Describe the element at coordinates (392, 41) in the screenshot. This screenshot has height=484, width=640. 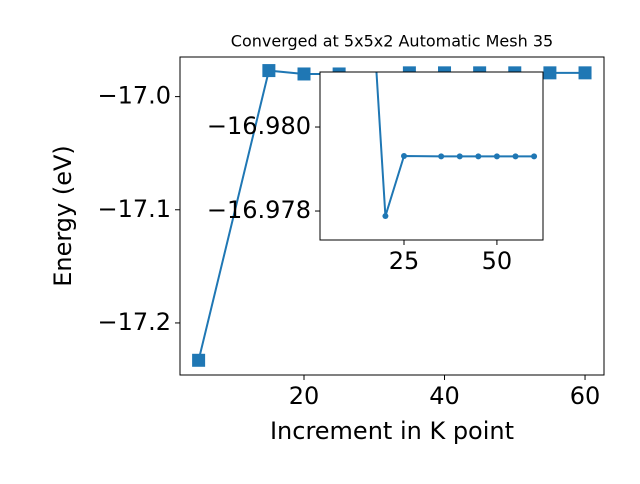
I see `chart-title: Converged at 5x5x2 Automatic Mesh 35` at that location.